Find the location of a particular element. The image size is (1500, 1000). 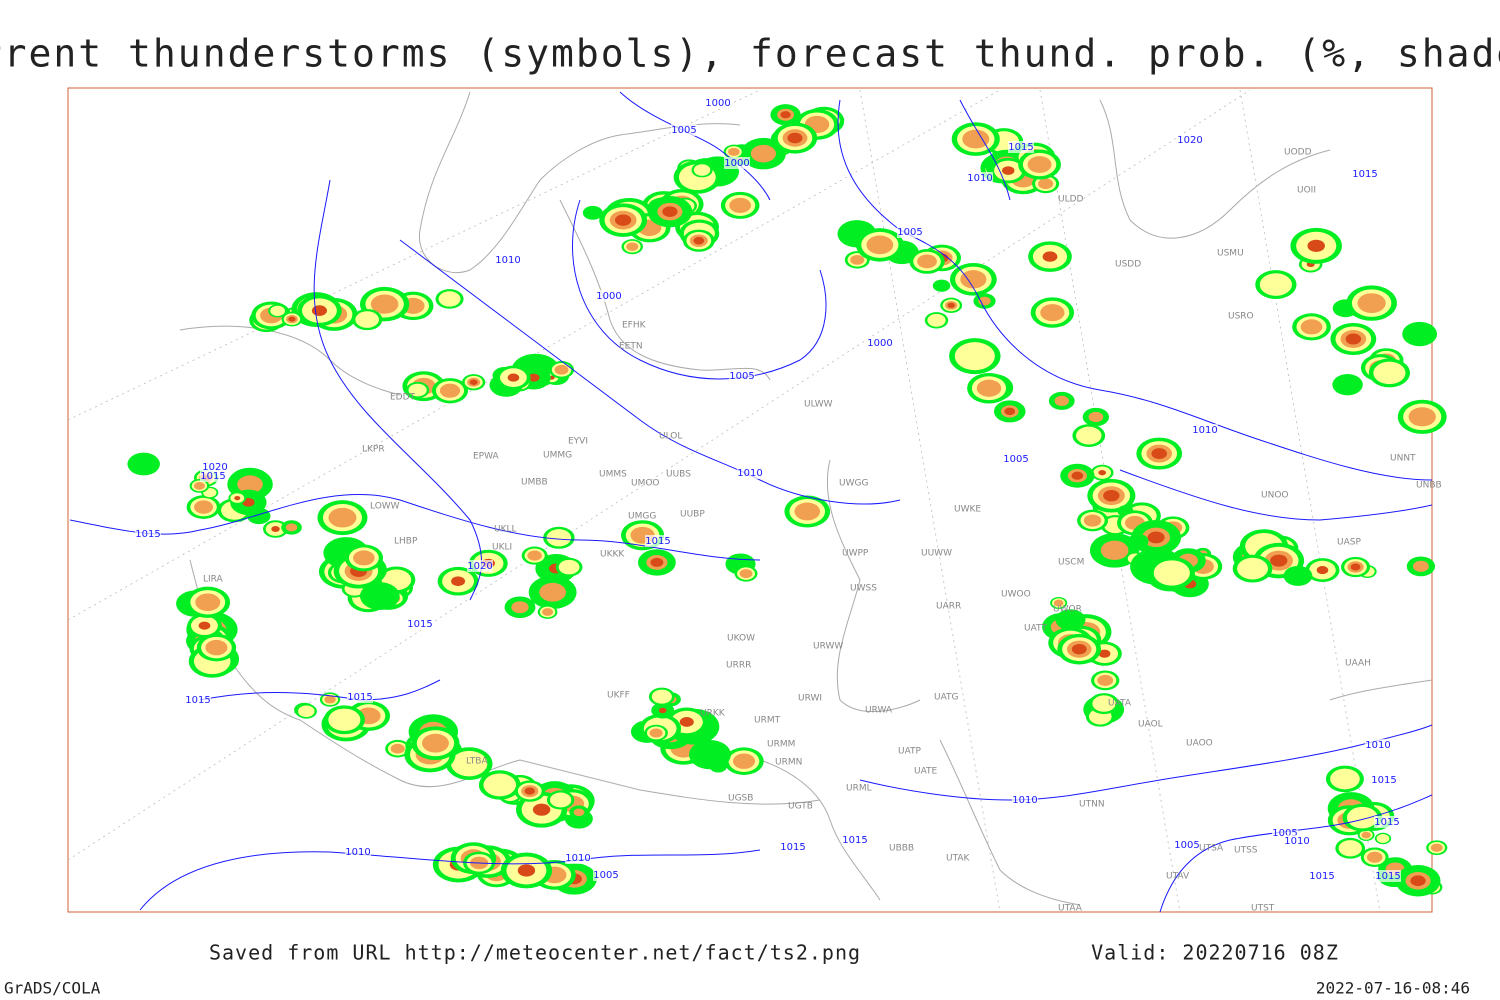

grid-line is located at coordinates (1110, 501).